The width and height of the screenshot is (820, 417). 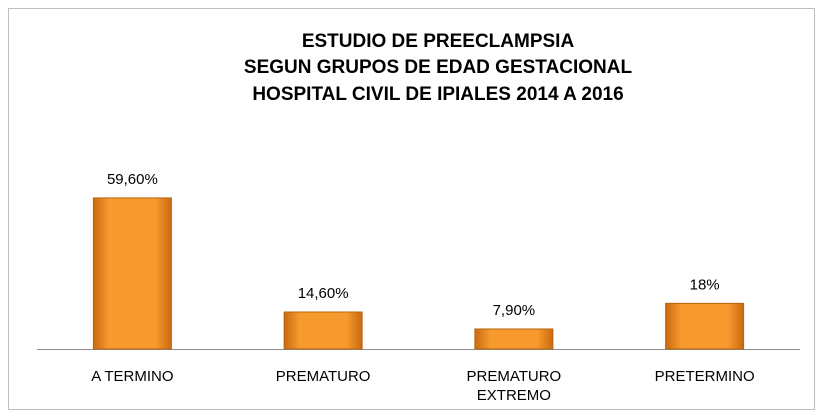 What do you see at coordinates (132, 179) in the screenshot?
I see `data-label: 59,60%` at bounding box center [132, 179].